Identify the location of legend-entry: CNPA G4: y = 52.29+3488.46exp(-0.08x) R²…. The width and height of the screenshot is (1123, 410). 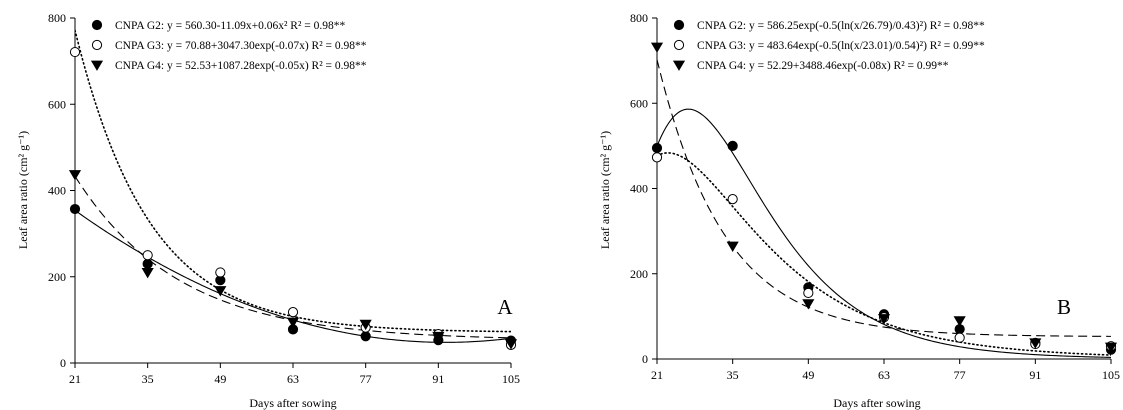
(823, 66).